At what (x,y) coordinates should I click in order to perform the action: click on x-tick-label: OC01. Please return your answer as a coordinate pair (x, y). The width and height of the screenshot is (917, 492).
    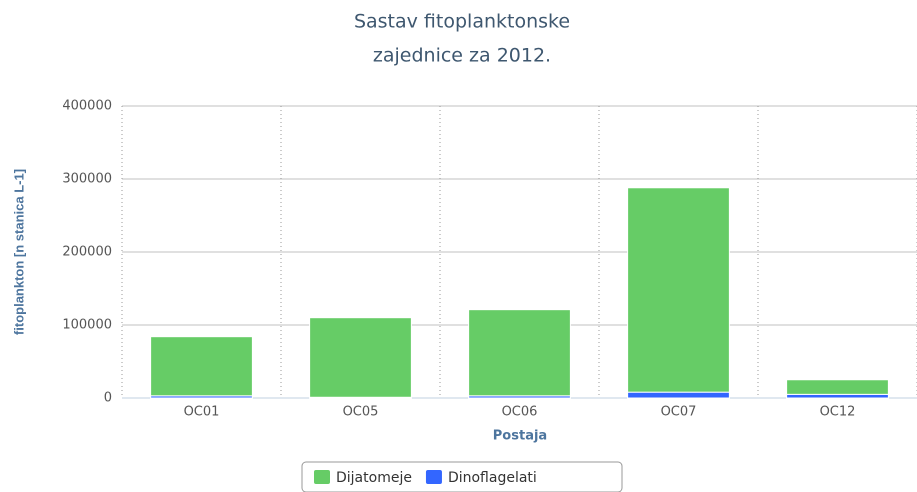
    Looking at the image, I should click on (202, 412).